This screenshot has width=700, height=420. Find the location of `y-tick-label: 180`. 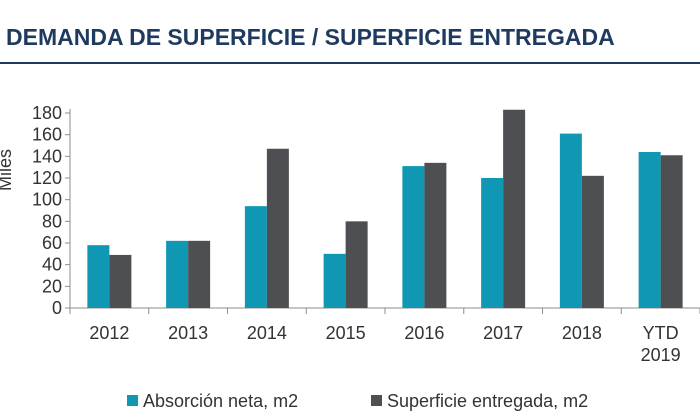

y-tick-label: 180 is located at coordinates (47, 113).